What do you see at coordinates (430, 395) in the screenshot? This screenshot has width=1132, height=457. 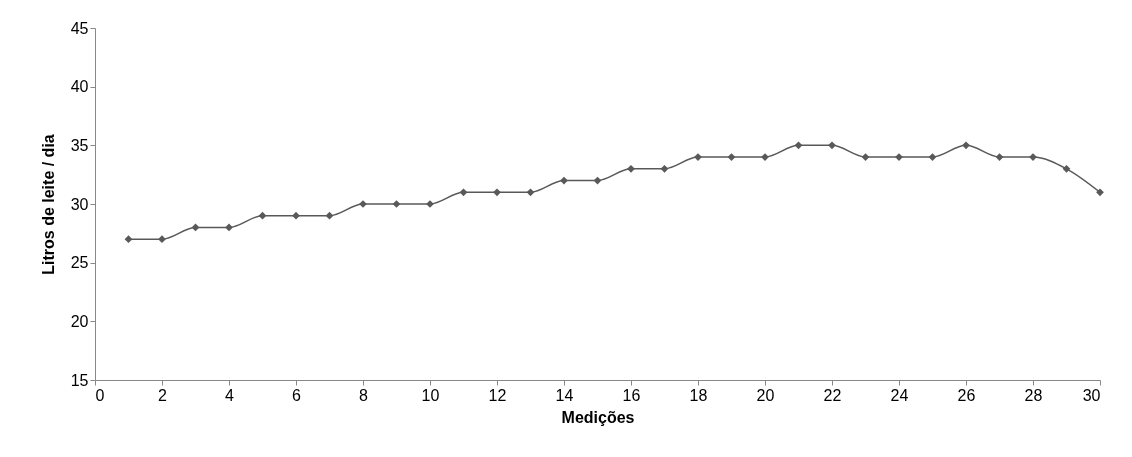 I see `x-tick-label: 10` at bounding box center [430, 395].